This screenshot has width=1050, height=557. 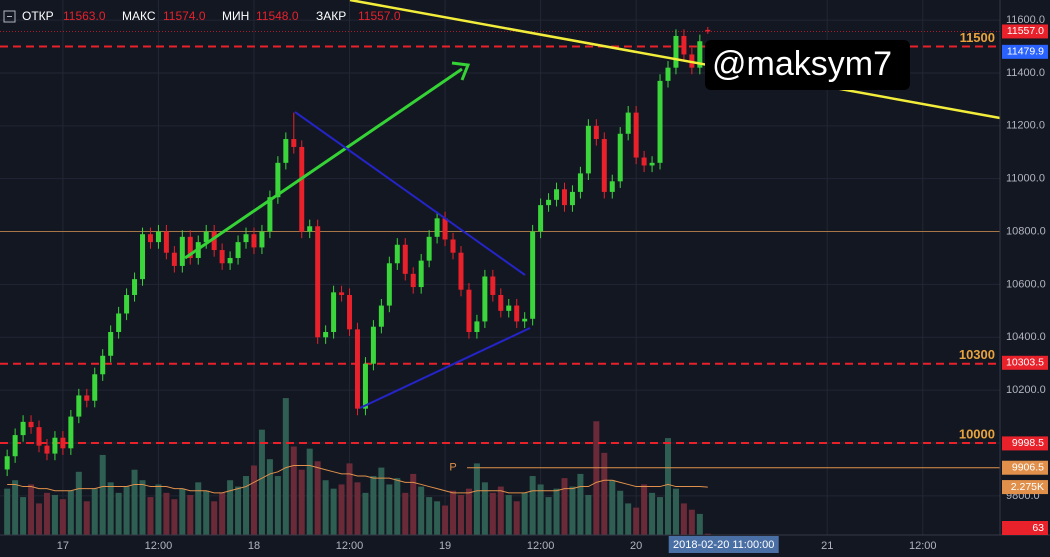 I want to click on header-label: ОТКР, so click(x=38, y=16).